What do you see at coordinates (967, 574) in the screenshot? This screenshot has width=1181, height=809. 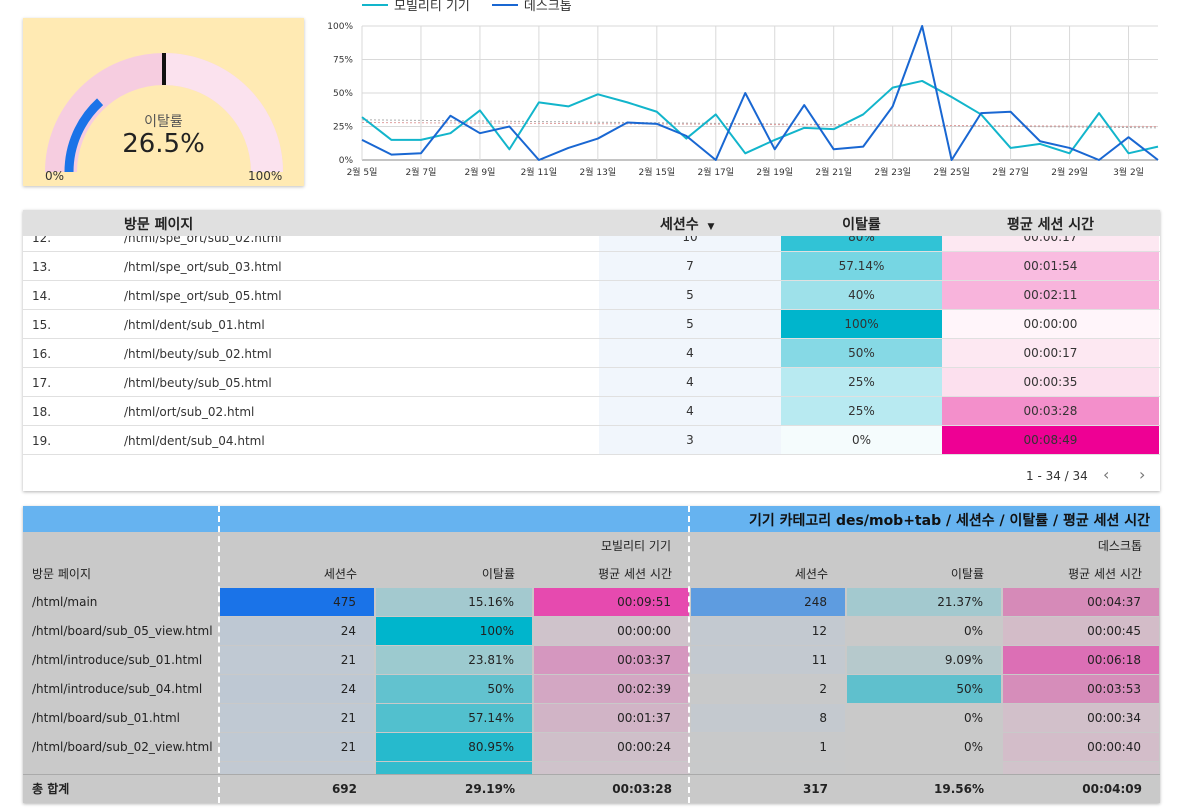 I see `col-header-desktop-bounce: 이탈률` at bounding box center [967, 574].